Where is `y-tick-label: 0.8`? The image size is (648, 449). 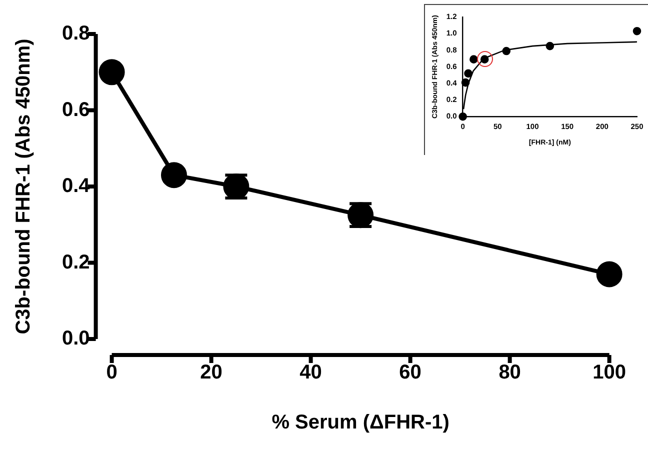
y-tick-label: 0.8 is located at coordinates (76, 33).